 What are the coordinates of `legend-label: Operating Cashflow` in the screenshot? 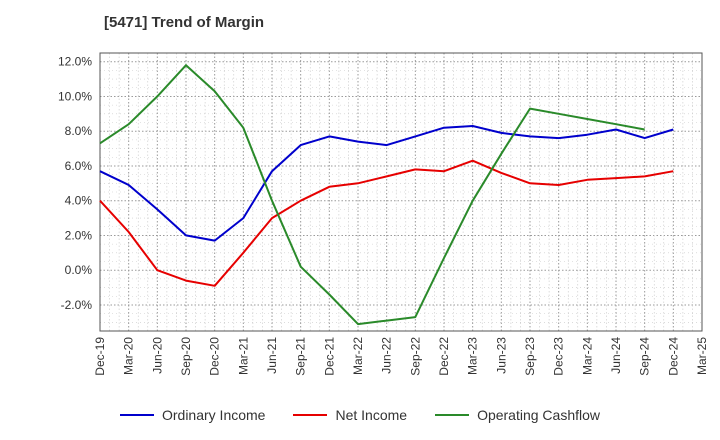 It's located at (539, 415).